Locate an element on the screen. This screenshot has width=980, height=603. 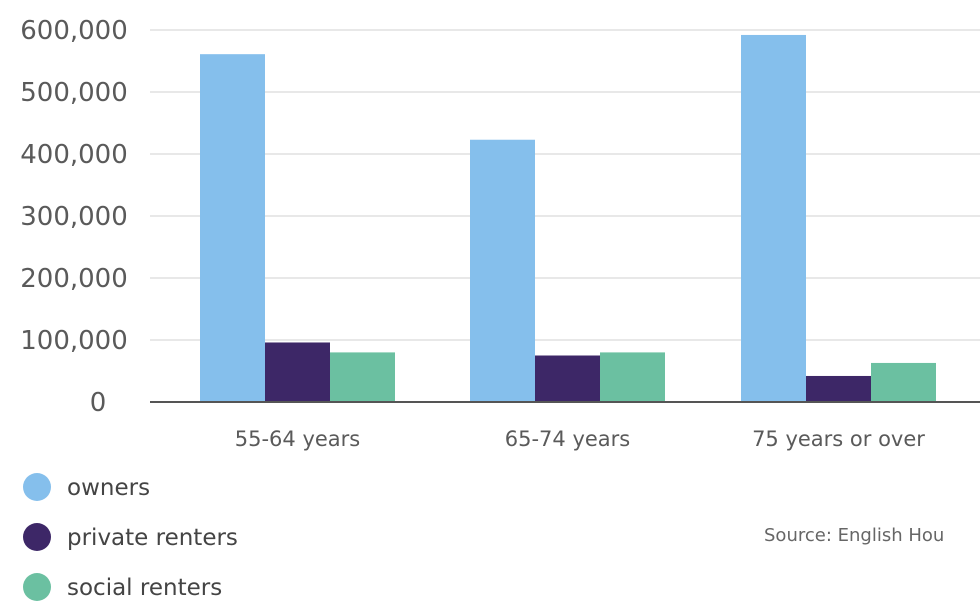
y-tick-label: 300,000 is located at coordinates (74, 217).